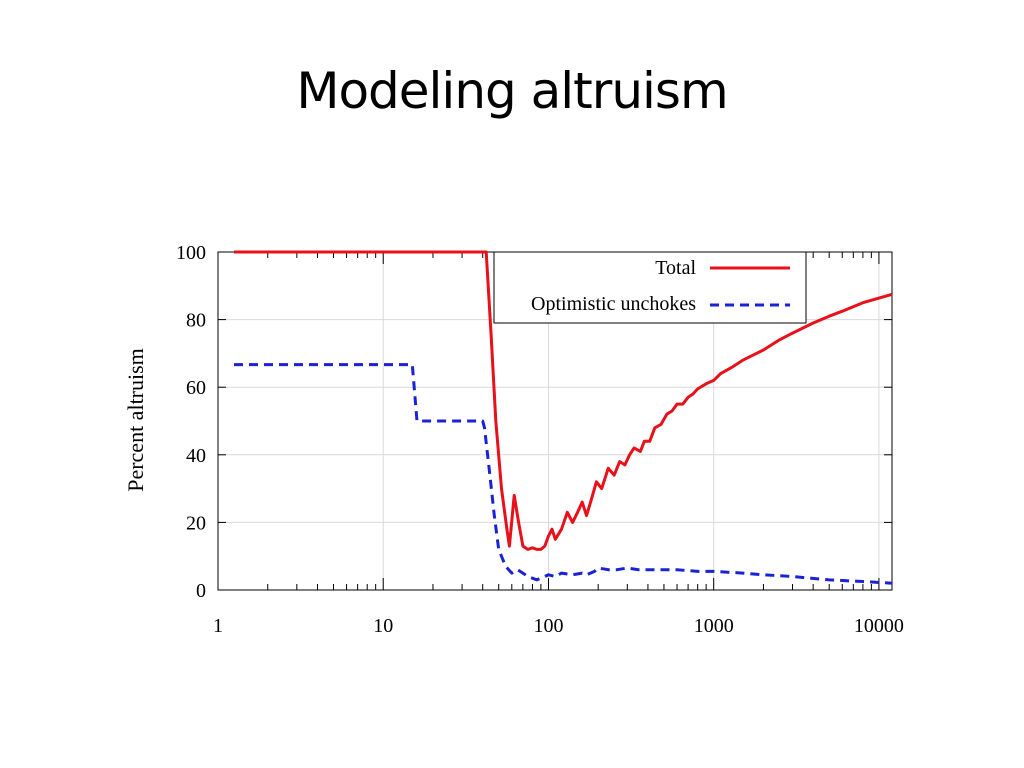 The height and width of the screenshot is (768, 1024). I want to click on x-tick-label: 10, so click(383, 626).